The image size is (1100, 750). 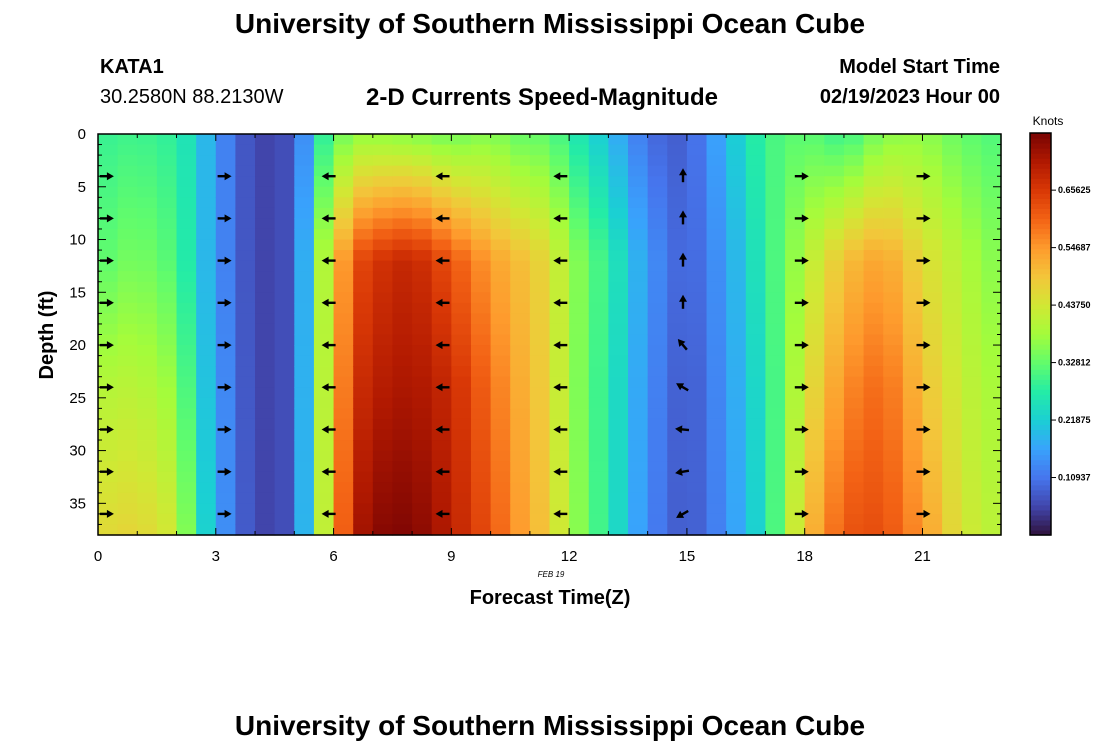 I want to click on colorbar-label: Knots, so click(x=1048, y=121).